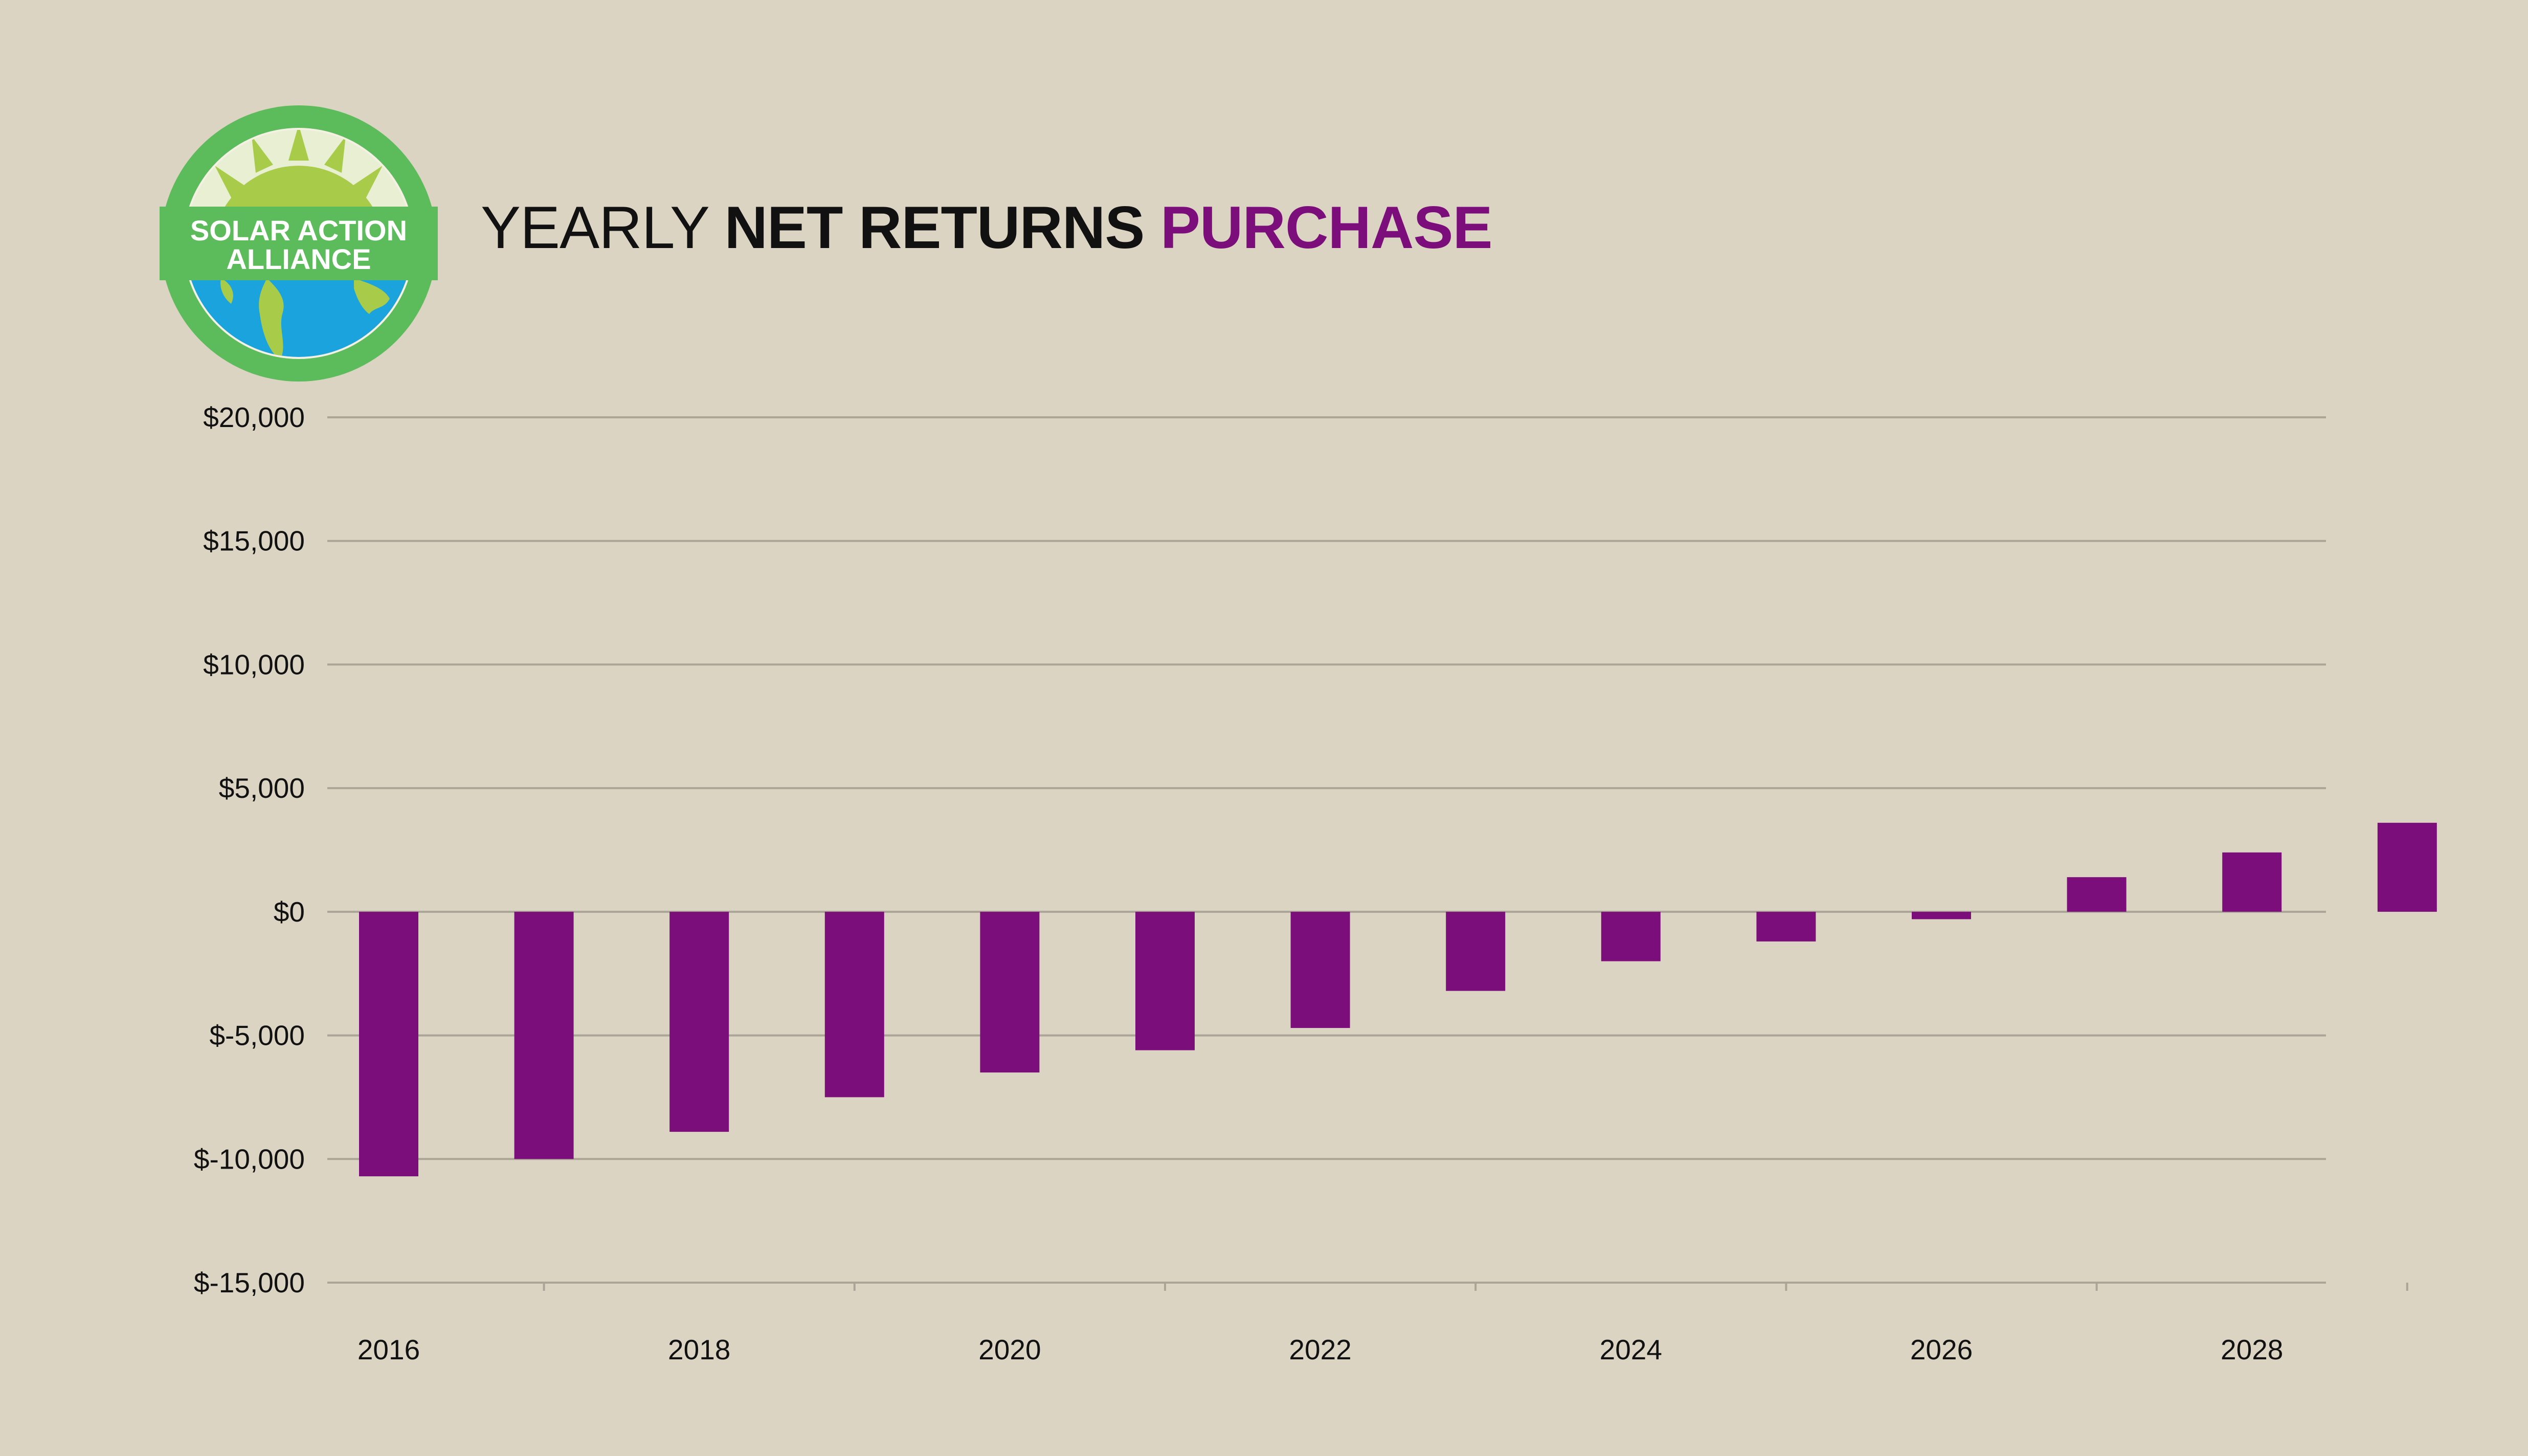 This screenshot has height=1456, width=2528. I want to click on x-tick-label: 2016, so click(388, 1349).